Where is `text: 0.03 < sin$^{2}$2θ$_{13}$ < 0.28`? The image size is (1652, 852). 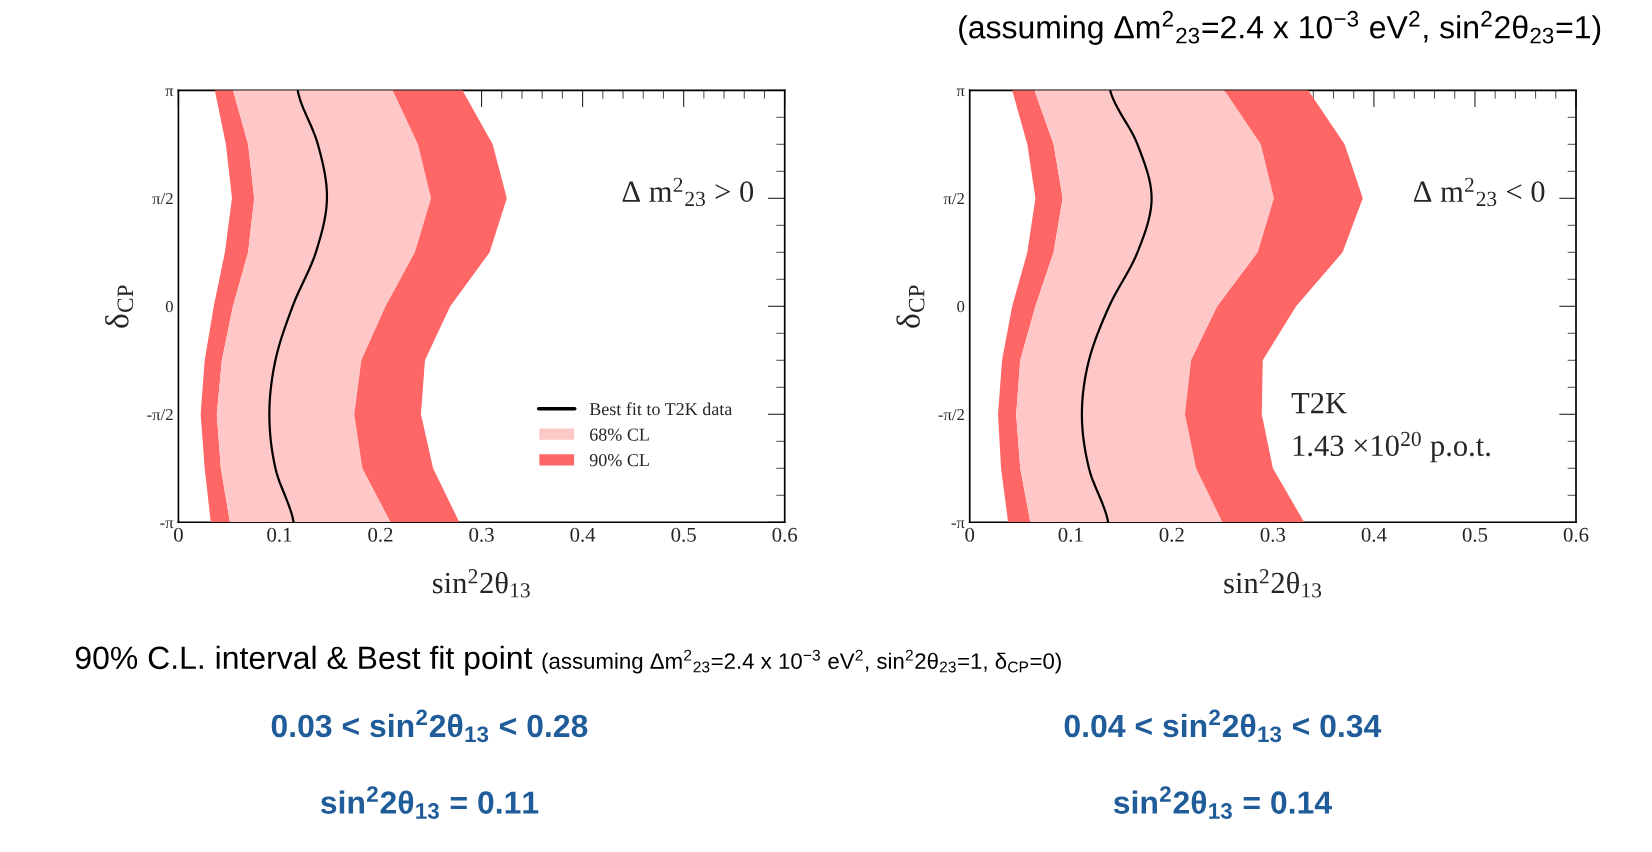
text: 0.03 < sin$^{2}$2θ$_{13}$ < 0.28 is located at coordinates (429, 726).